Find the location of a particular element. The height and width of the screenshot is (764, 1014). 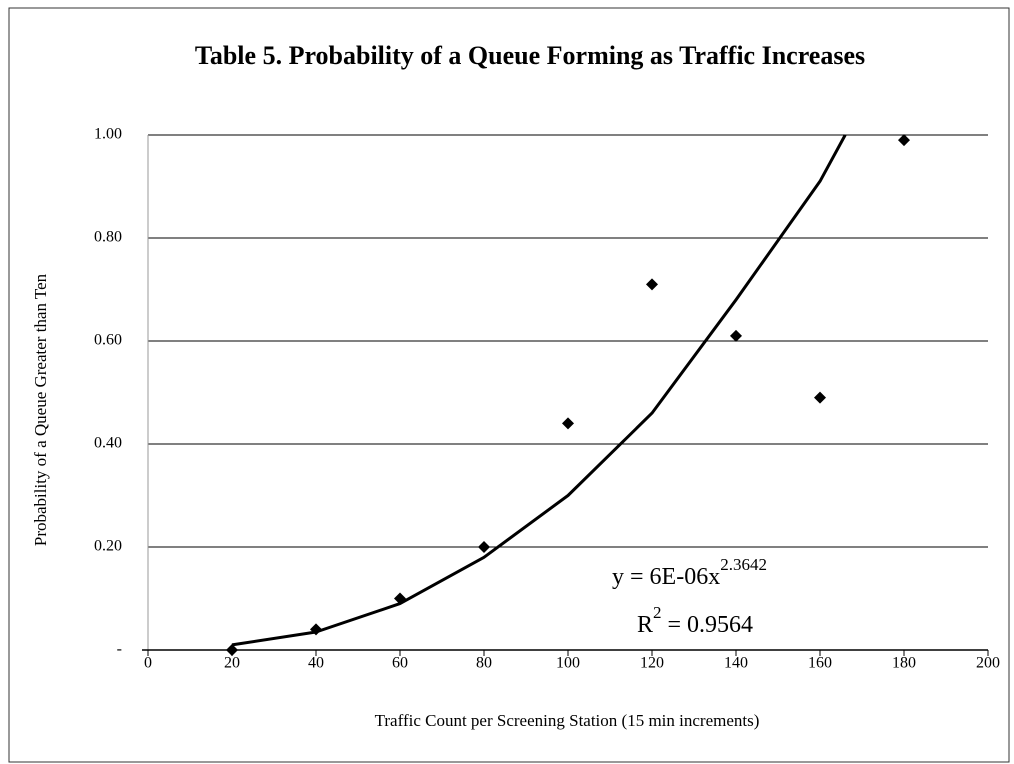

y-axis-label: Probability of a Queue Greater than Ten is located at coordinates (40, 409).